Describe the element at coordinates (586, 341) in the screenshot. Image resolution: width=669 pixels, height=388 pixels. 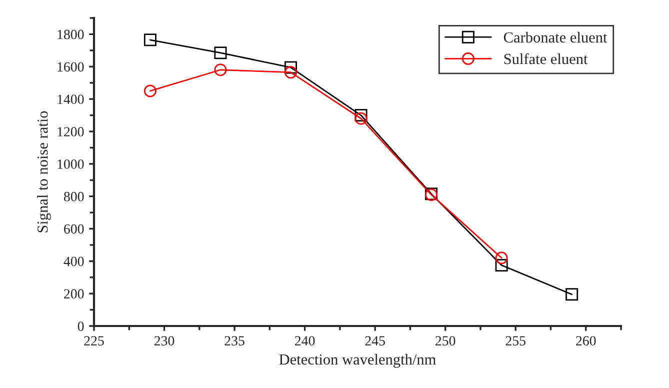
I see `x-tick-label: 260` at that location.